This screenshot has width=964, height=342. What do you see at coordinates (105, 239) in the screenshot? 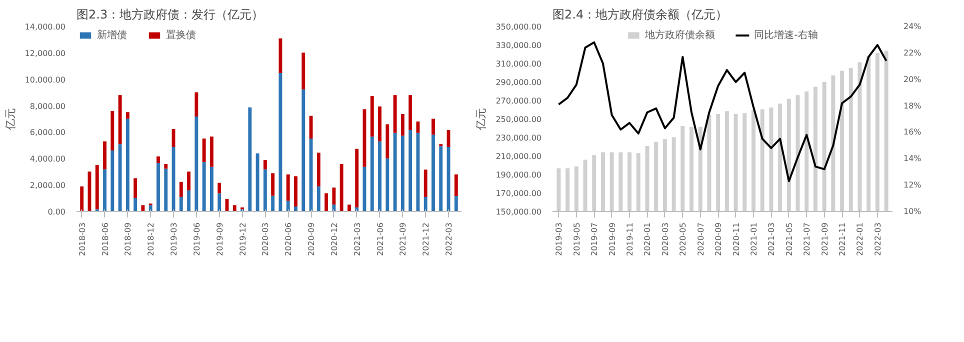
I see `x-tick-label: 2018-06` at bounding box center [105, 239].